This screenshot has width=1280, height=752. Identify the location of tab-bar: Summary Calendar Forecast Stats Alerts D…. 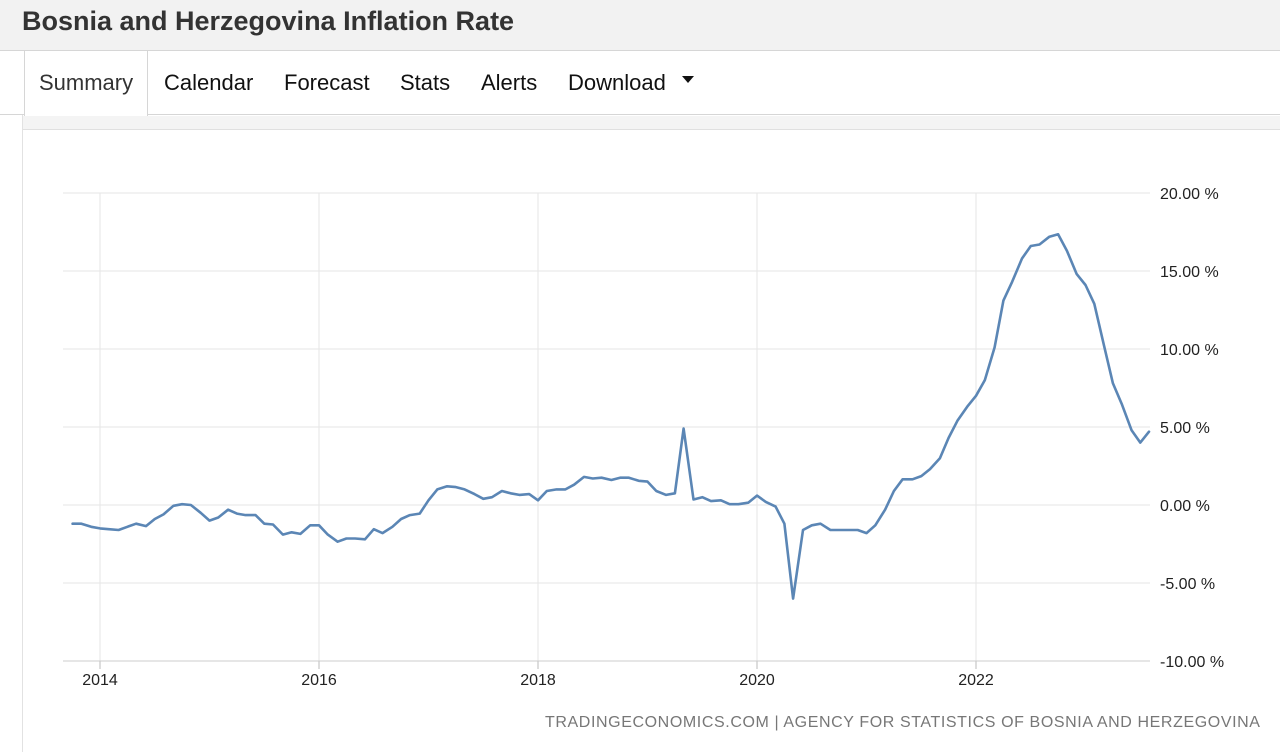
(640, 83).